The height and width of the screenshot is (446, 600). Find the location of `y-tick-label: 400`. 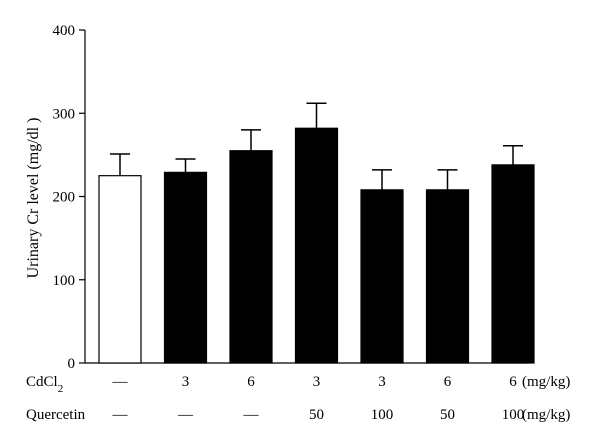

y-tick-label: 400 is located at coordinates (64, 31).